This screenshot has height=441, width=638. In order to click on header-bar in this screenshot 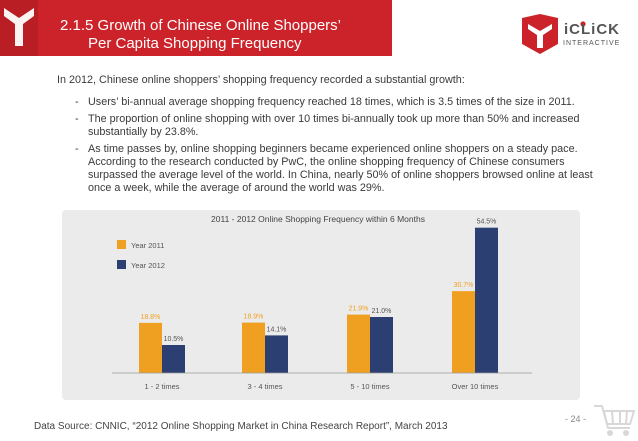, I will do `click(196, 28)`.